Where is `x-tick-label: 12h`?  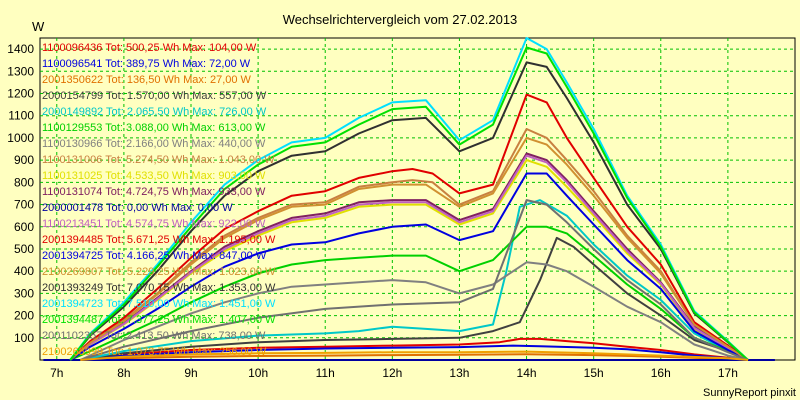
x-tick-label: 12h is located at coordinates (392, 373).